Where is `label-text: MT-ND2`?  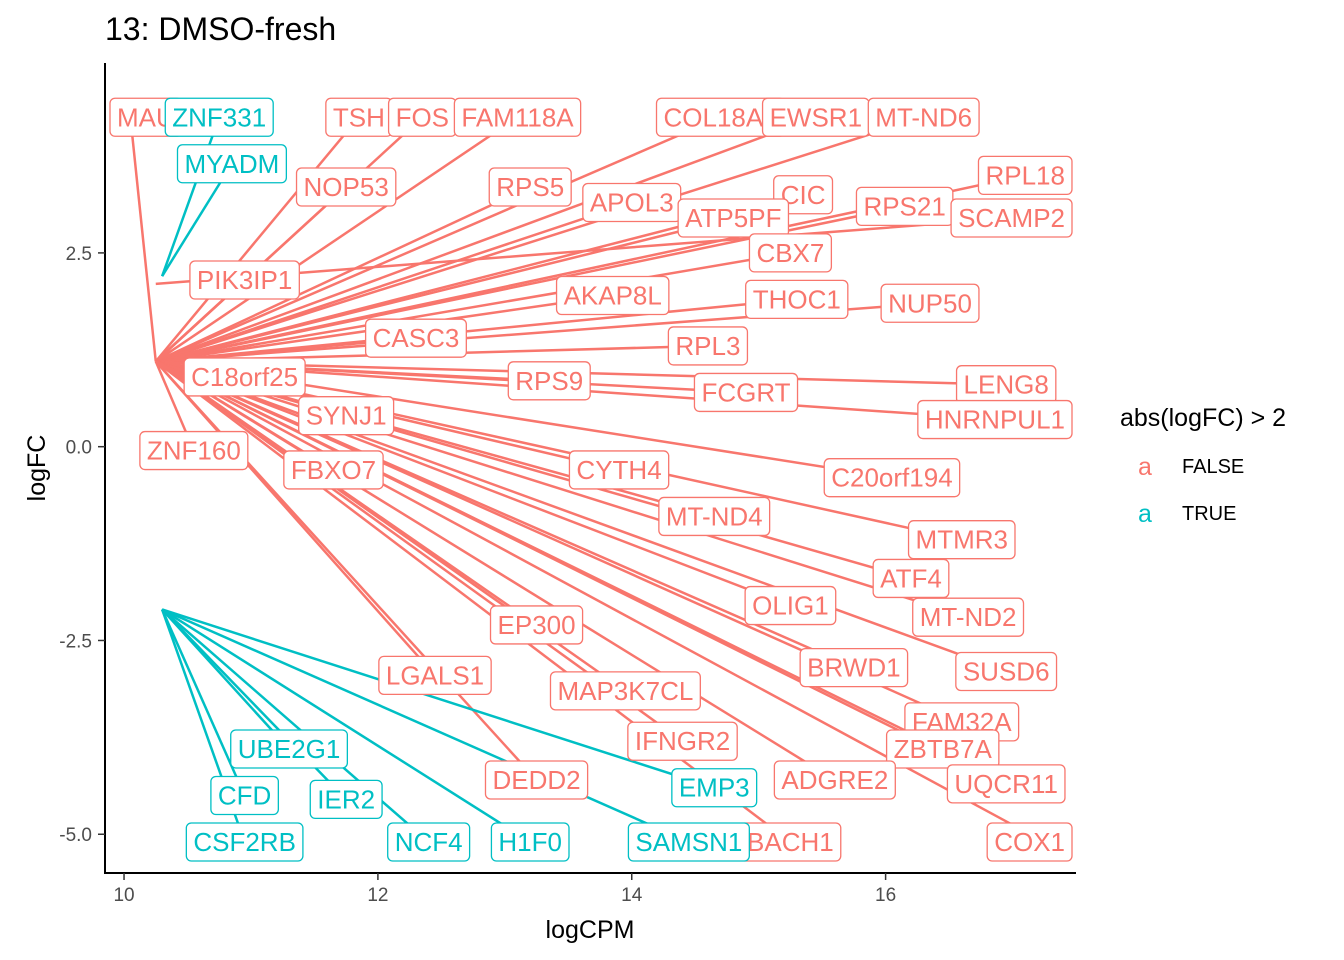
label-text: MT-ND2 is located at coordinates (968, 617).